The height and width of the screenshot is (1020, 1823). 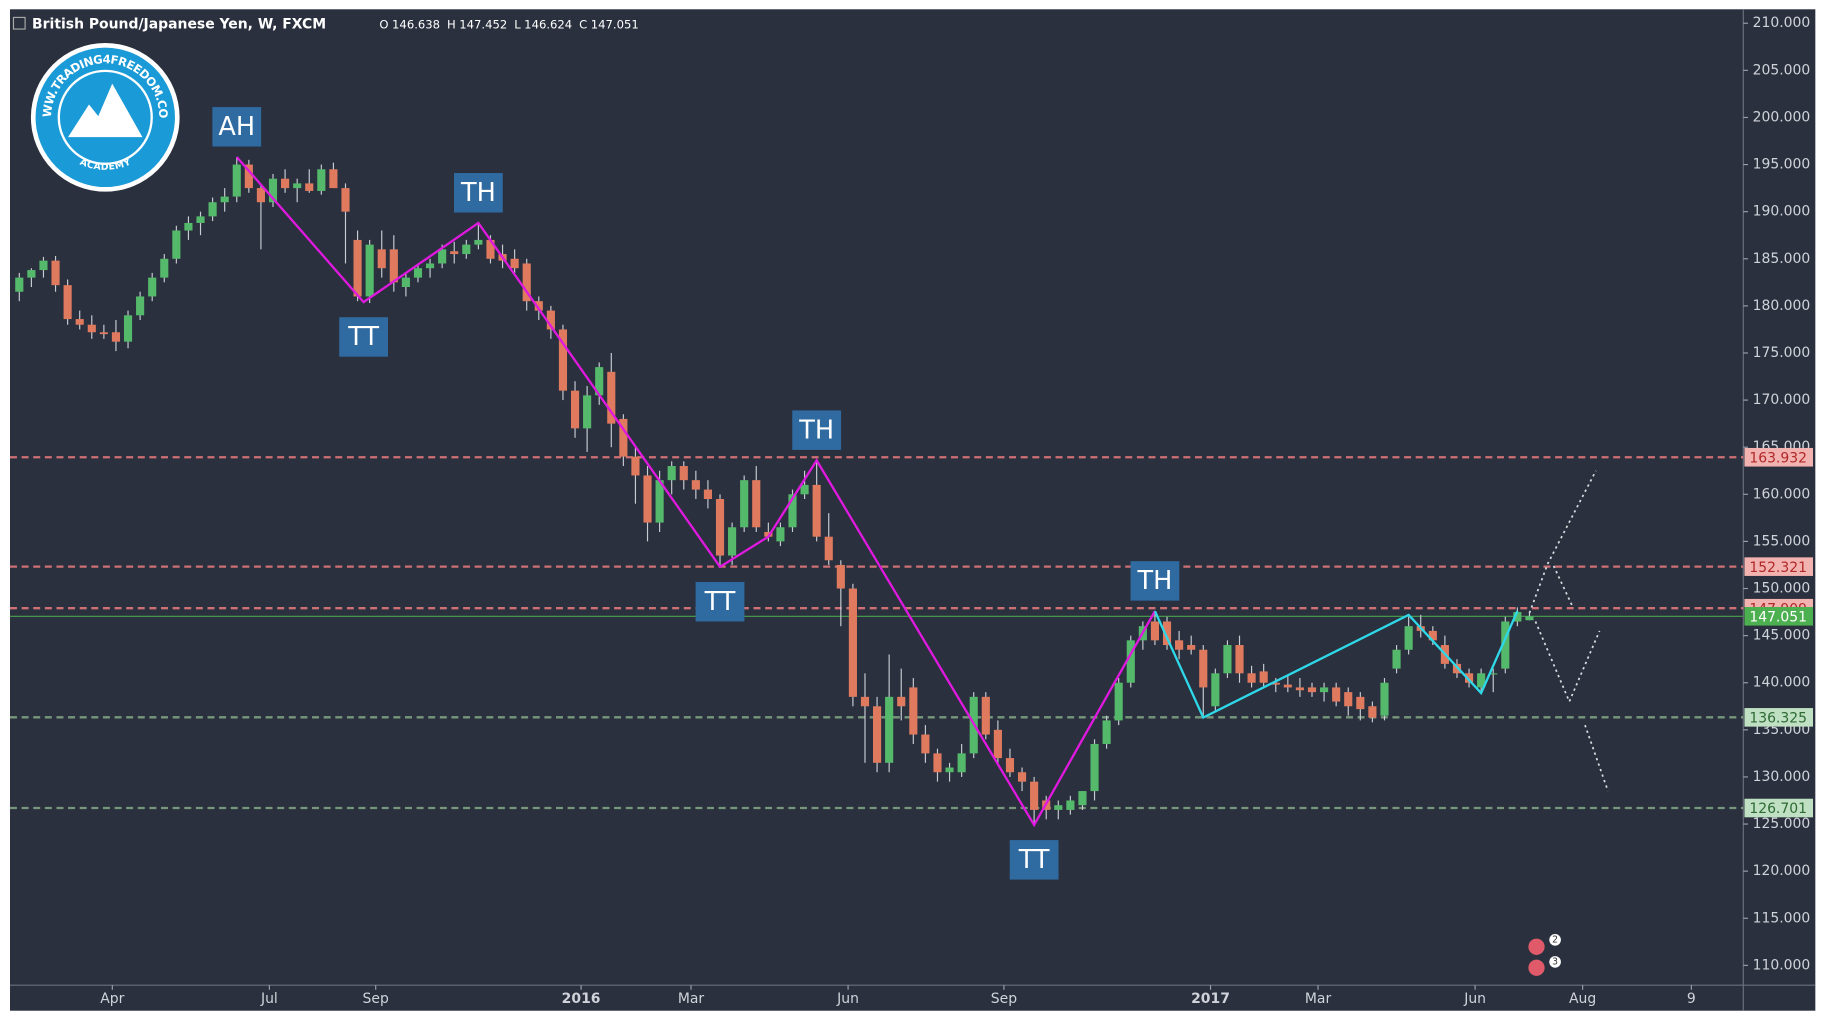 What do you see at coordinates (376, 999) in the screenshot?
I see `x-tick-label: Sep` at bounding box center [376, 999].